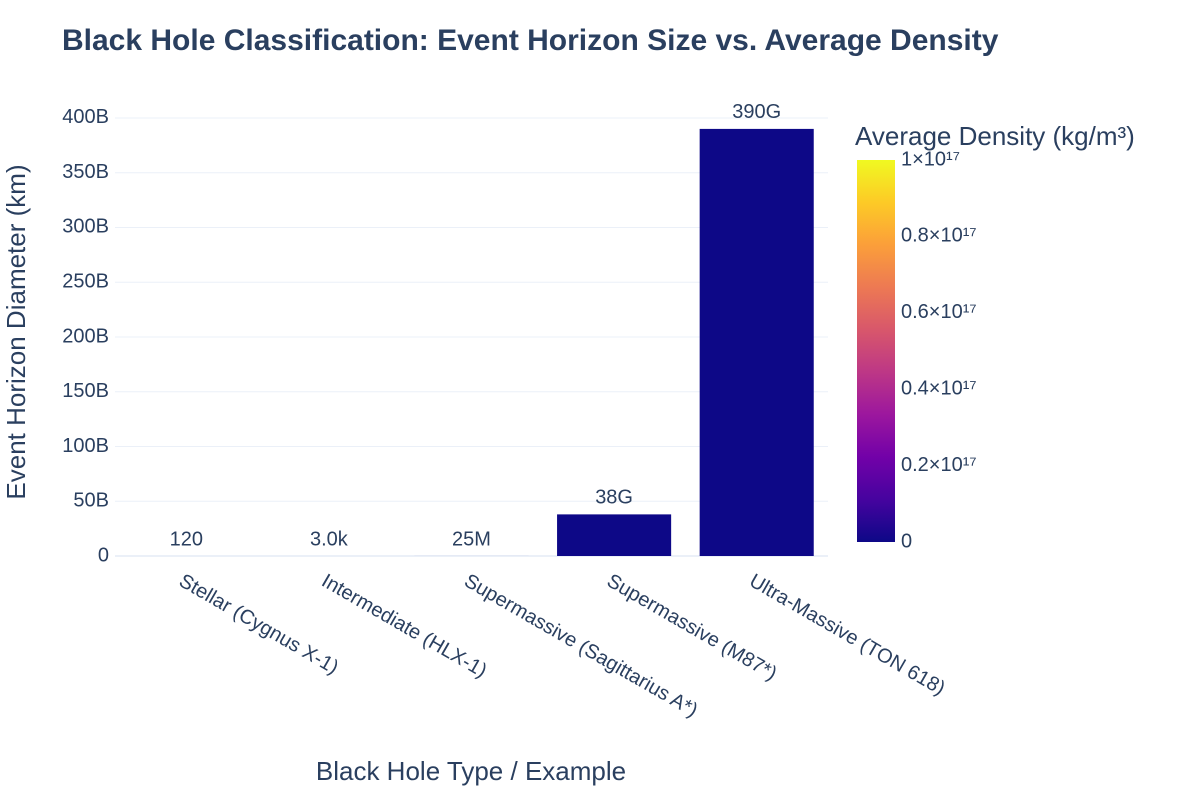 Image resolution: width=1200 pixels, height=800 pixels. Describe the element at coordinates (16, 331) in the screenshot. I see `y-axis-title: Event Horizon Diameter (km)` at that location.